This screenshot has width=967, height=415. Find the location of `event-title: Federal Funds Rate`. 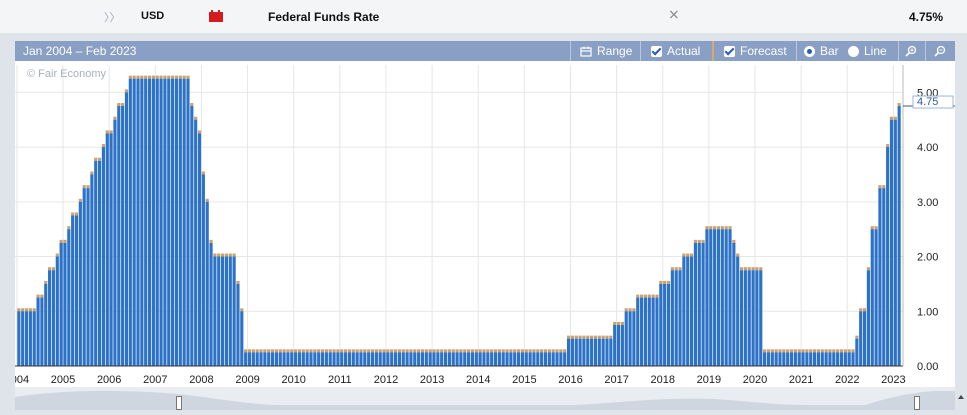

event-title: Federal Funds Rate is located at coordinates (324, 17).